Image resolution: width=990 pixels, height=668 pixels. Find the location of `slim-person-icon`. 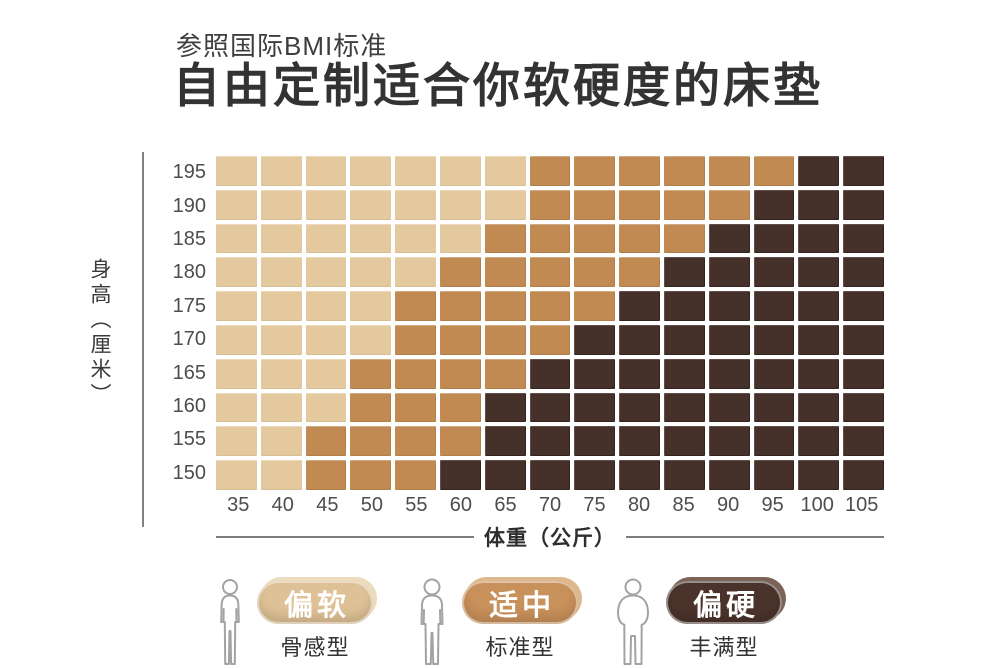

slim-person-icon is located at coordinates (230, 622).